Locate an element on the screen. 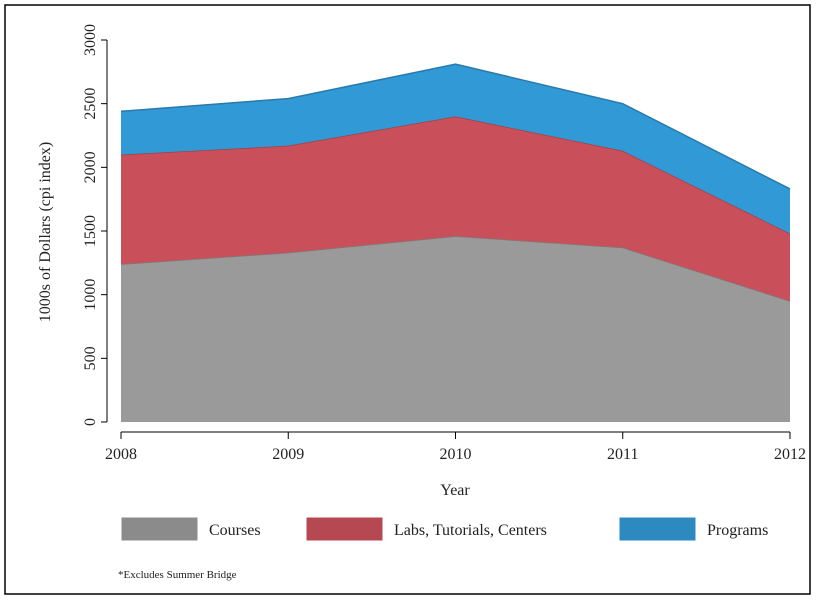  x-tick-label: 2012 is located at coordinates (790, 454).